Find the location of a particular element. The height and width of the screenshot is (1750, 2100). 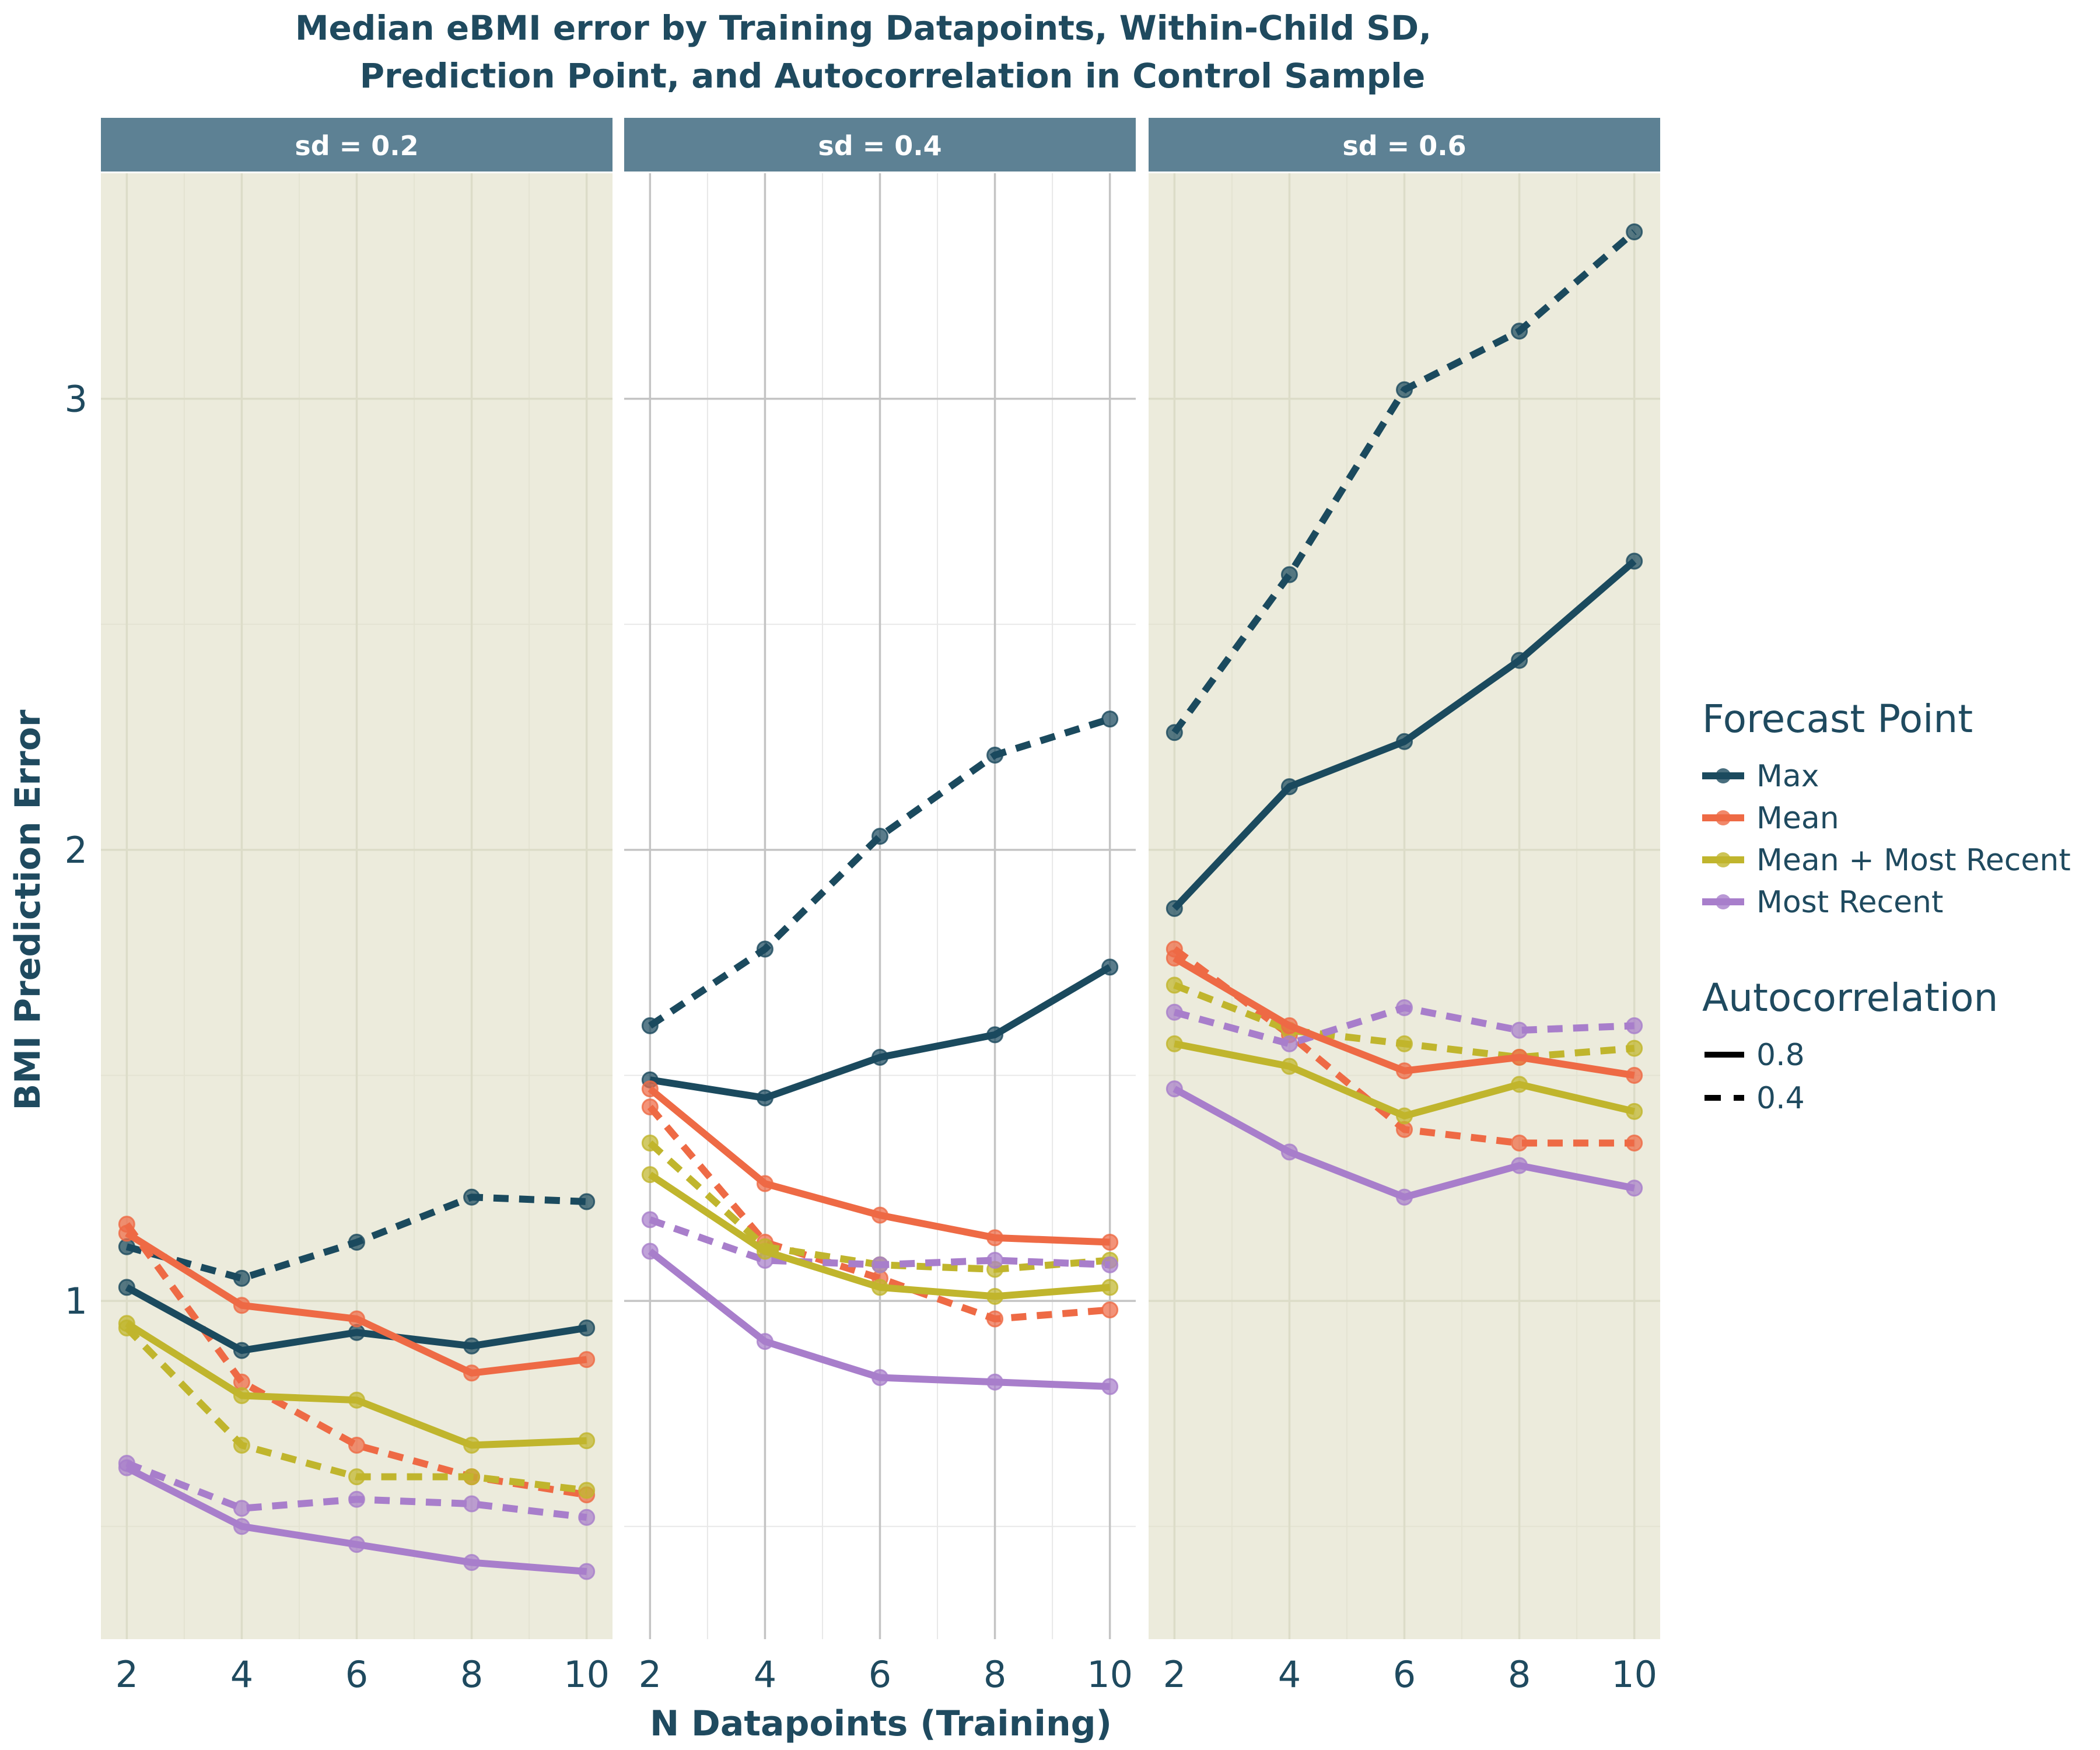

legend-label-autocorr: 0.8 is located at coordinates (1780, 1055).